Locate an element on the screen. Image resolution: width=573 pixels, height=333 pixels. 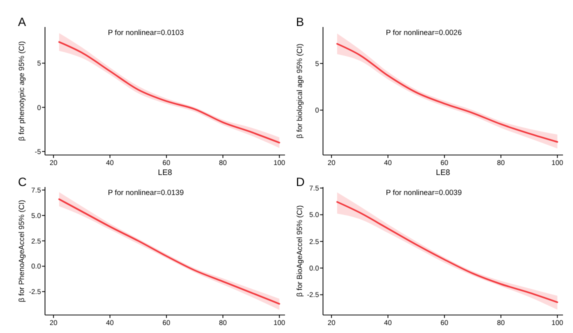
chart-title: B is located at coordinates (300, 22).